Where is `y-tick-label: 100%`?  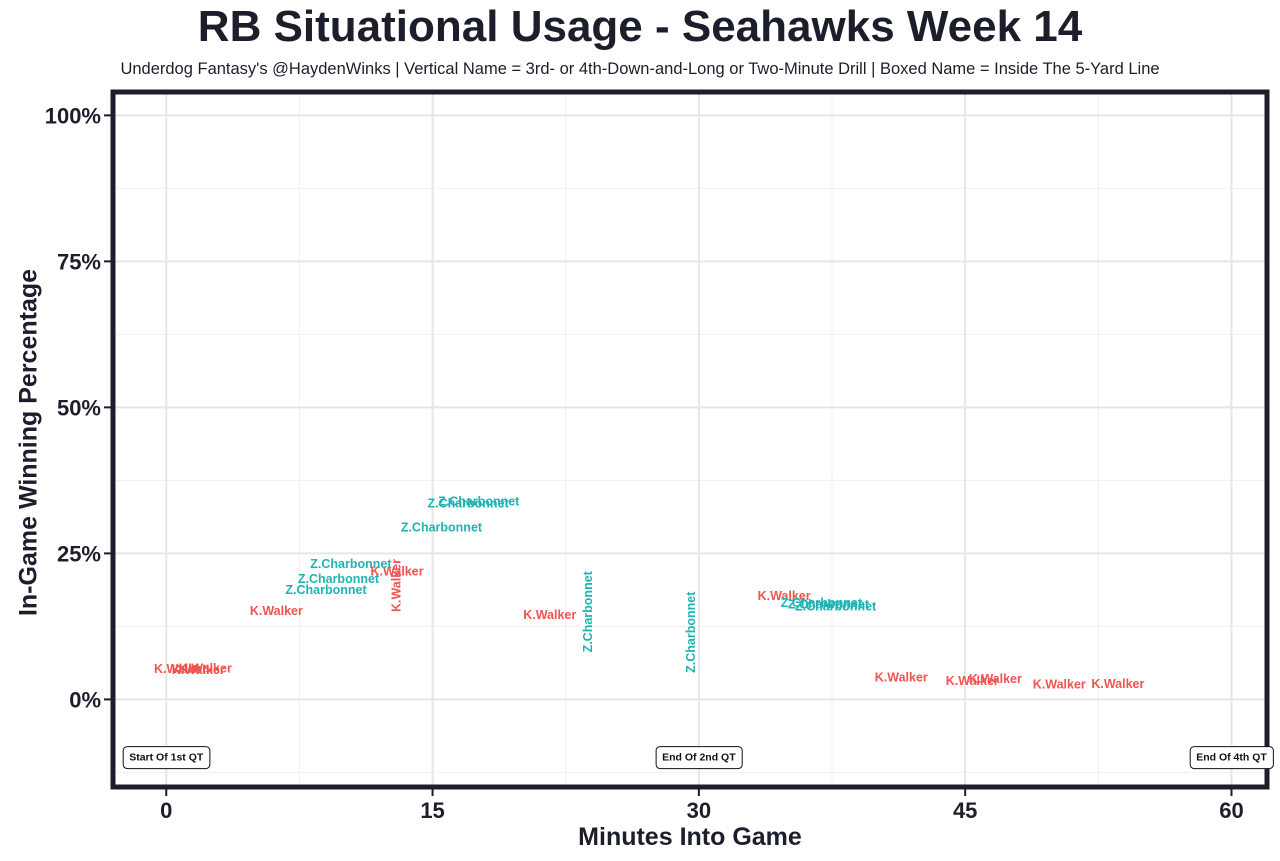 y-tick-label: 100% is located at coordinates (73, 115).